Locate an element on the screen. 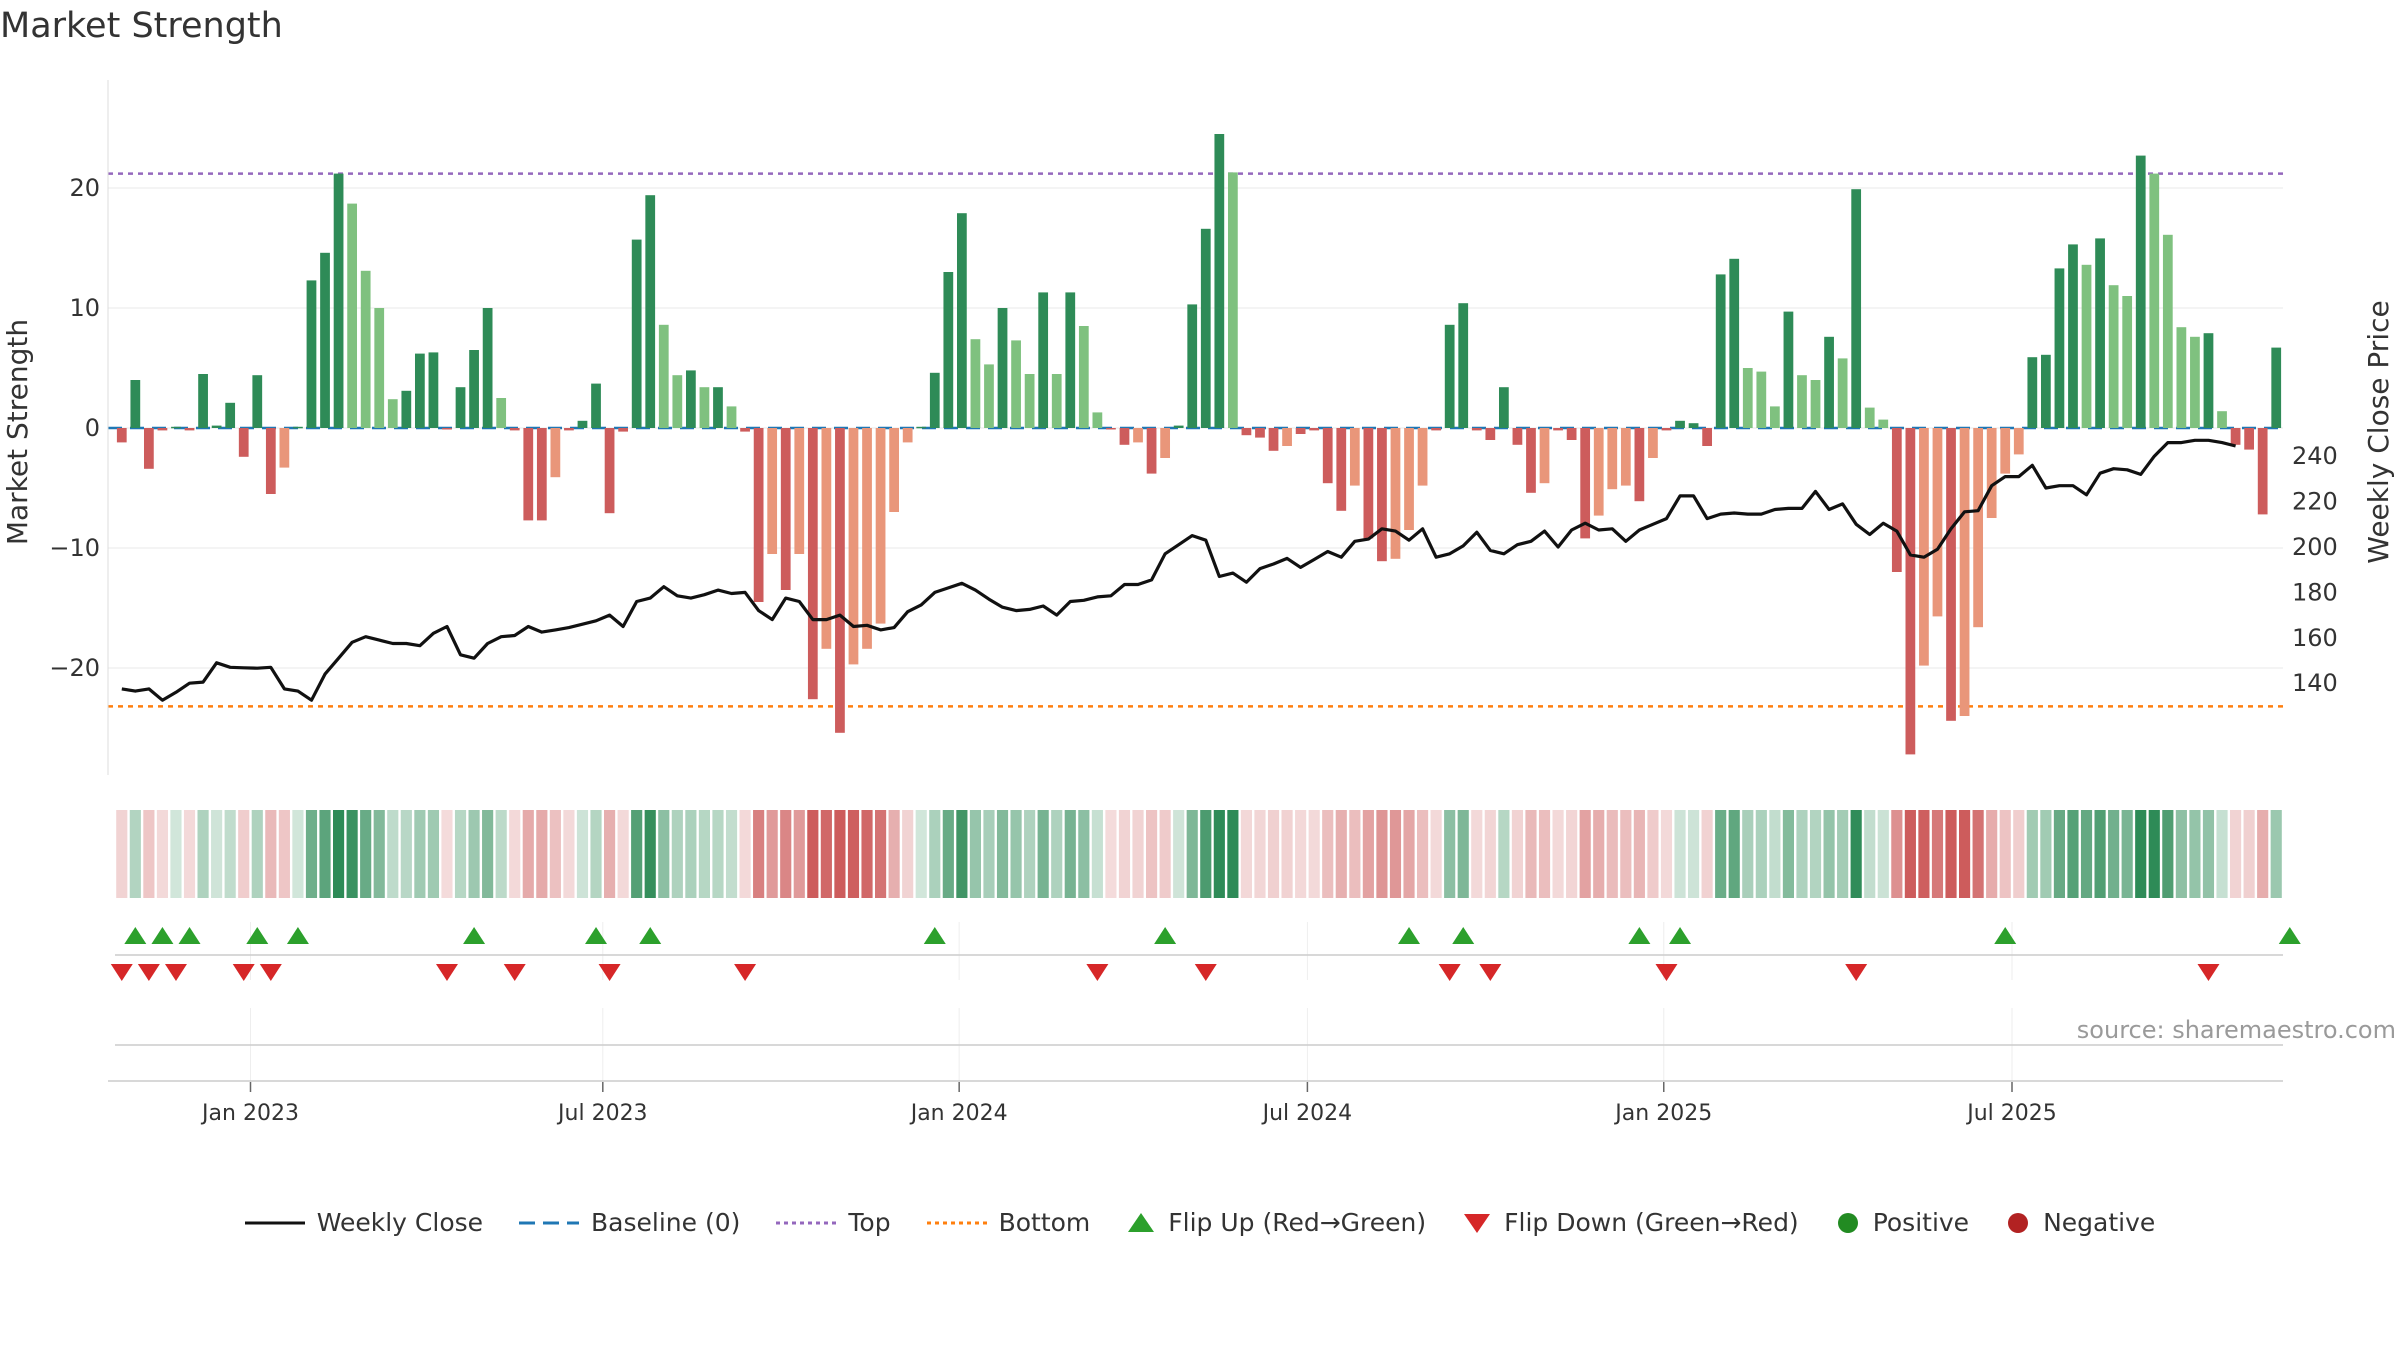 This screenshot has height=1350, width=2400. positive-dot-icon is located at coordinates (1847, 1222).